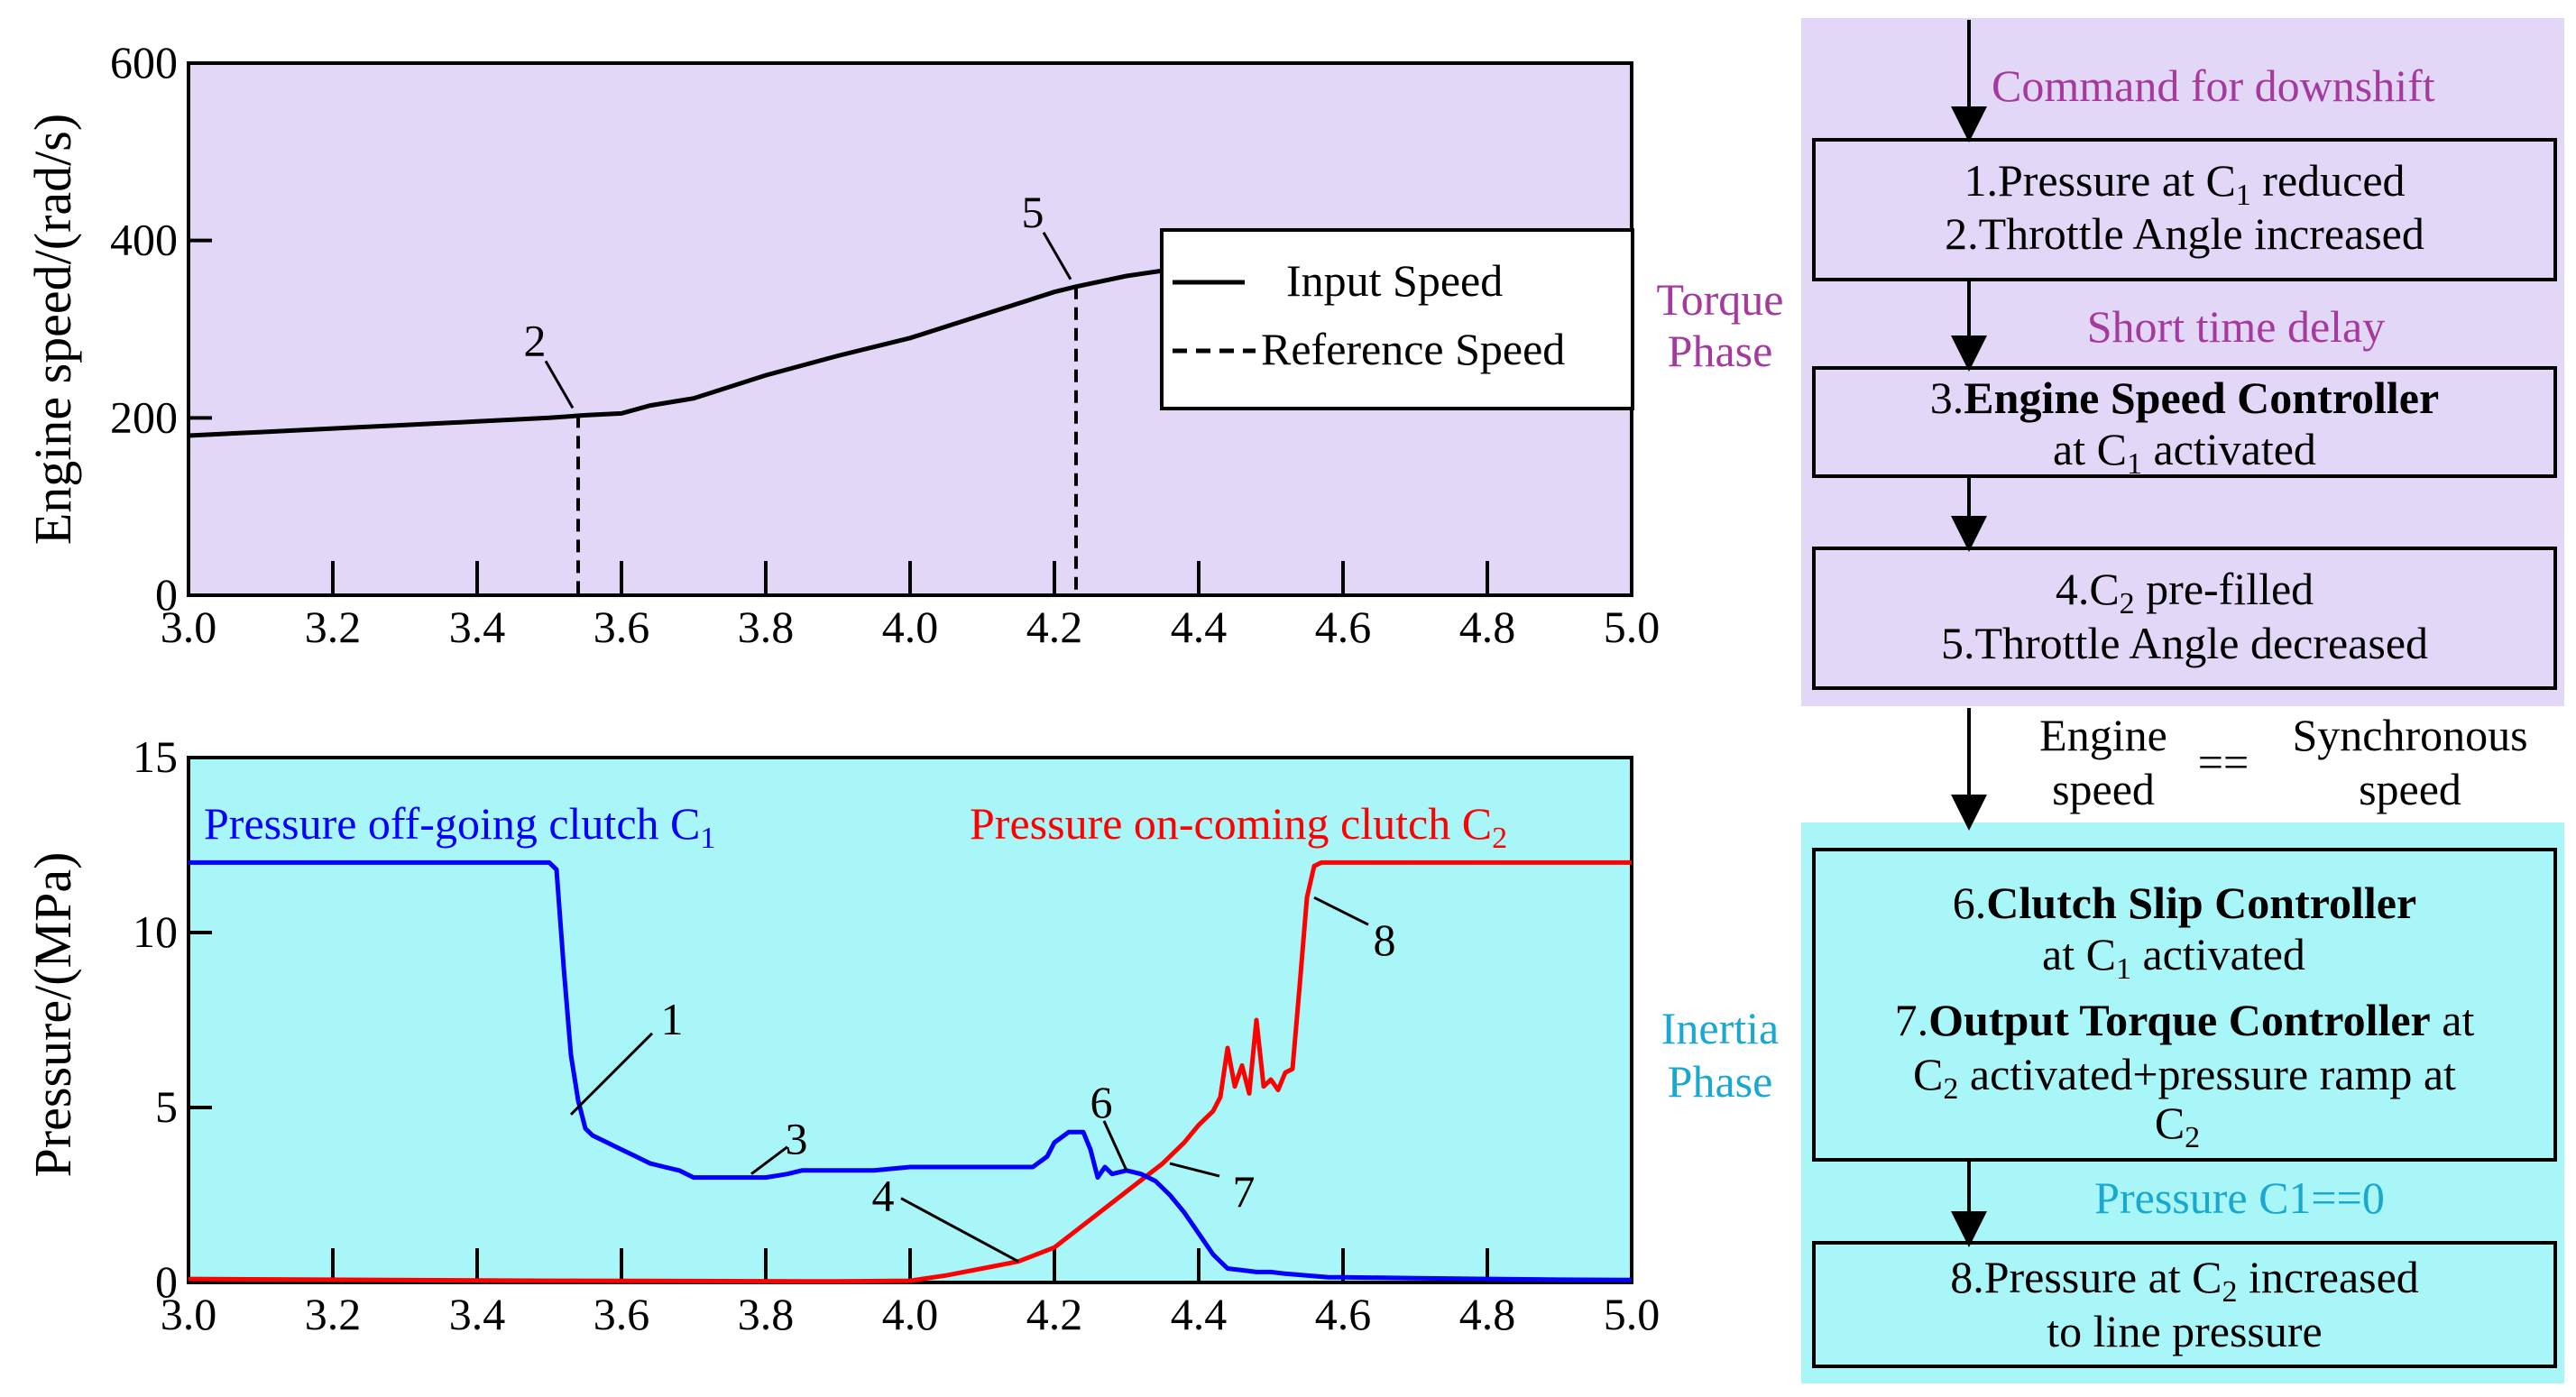 This screenshot has width=2576, height=1397. Describe the element at coordinates (2177, 1126) in the screenshot. I see `step-7-line-3: C2` at that location.